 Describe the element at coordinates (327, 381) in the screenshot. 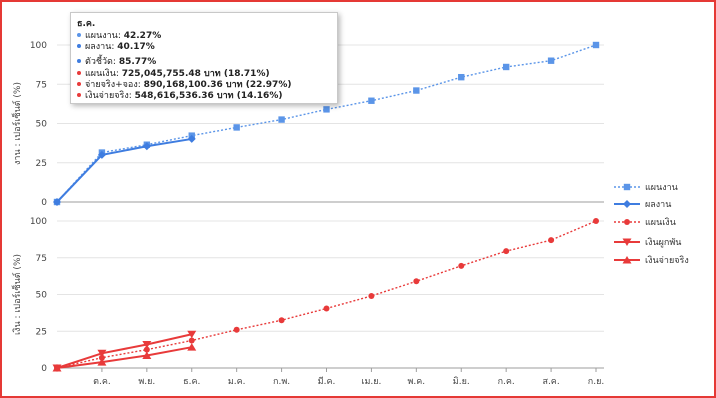

I see `x-tick-label: มี.ค.` at that location.